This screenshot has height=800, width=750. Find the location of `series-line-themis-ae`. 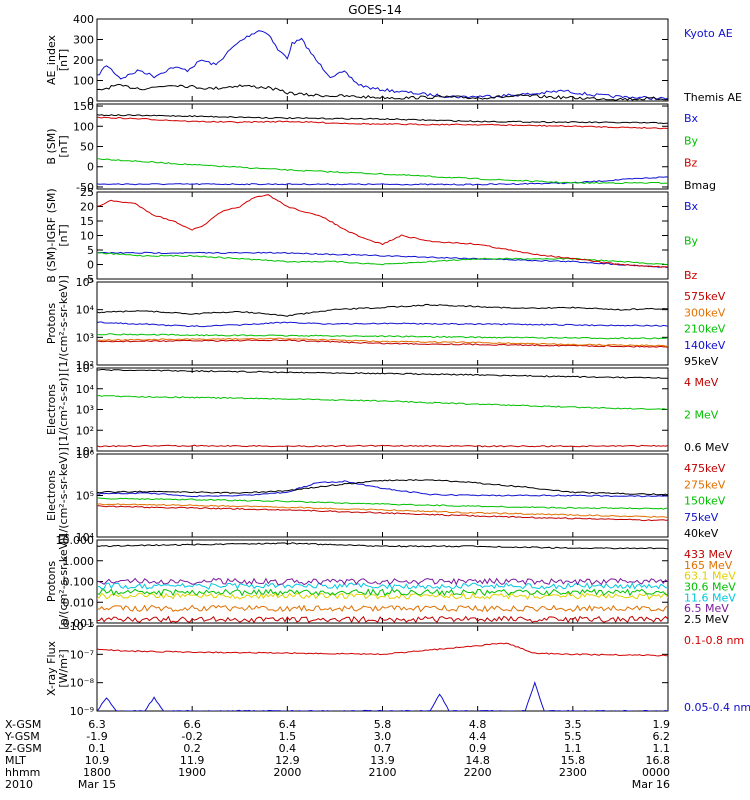

series-line-themis-ae is located at coordinates (382, 92).